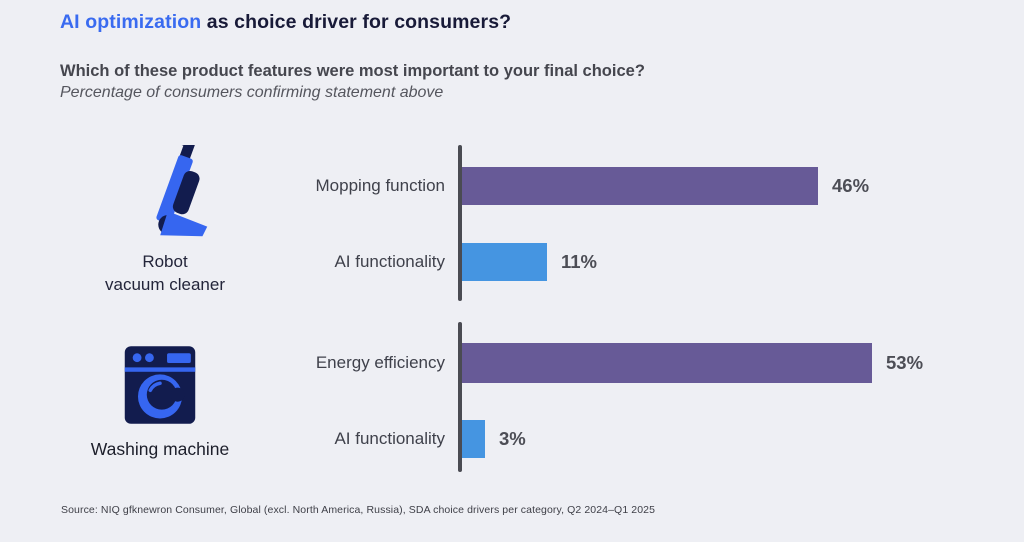  Describe the element at coordinates (905, 362) in the screenshot. I see `value-label: 53%` at that location.